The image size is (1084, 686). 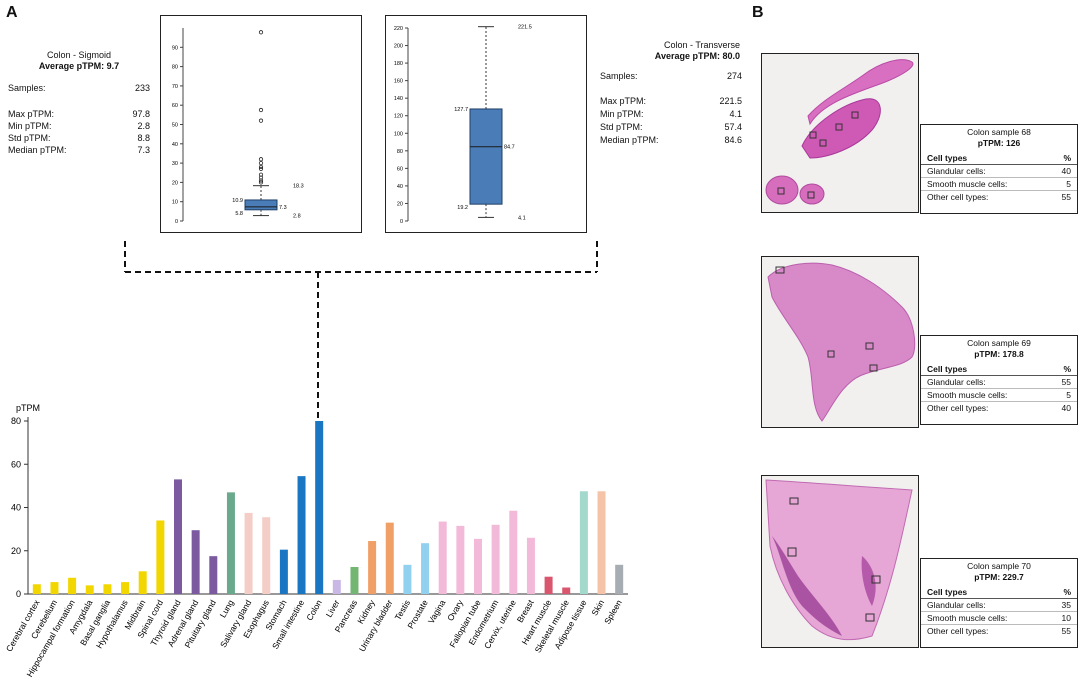 I want to click on box-y-tick-label: 180, so click(x=398, y=64).